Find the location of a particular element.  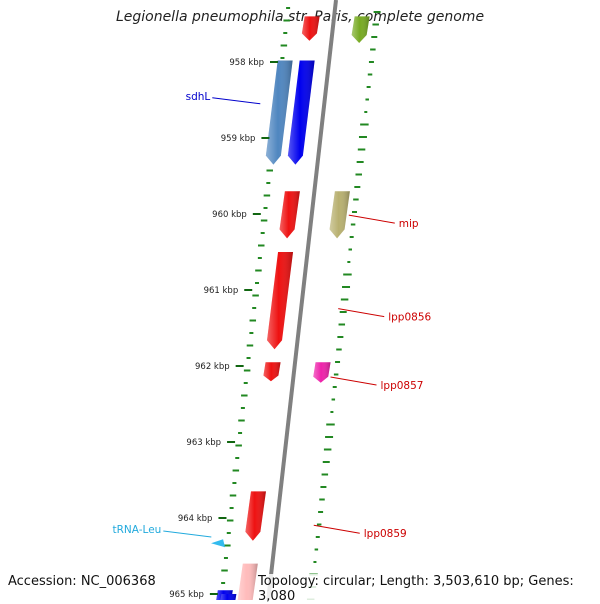

tick-label: 958 kbp is located at coordinates (246, 63).